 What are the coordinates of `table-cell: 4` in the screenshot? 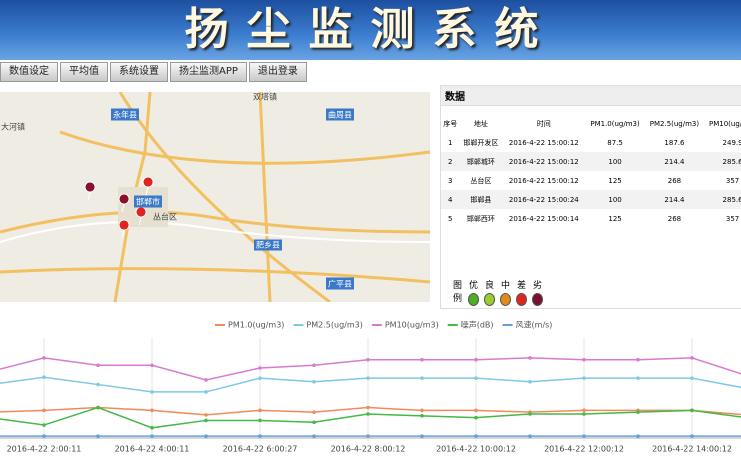 It's located at (450, 199).